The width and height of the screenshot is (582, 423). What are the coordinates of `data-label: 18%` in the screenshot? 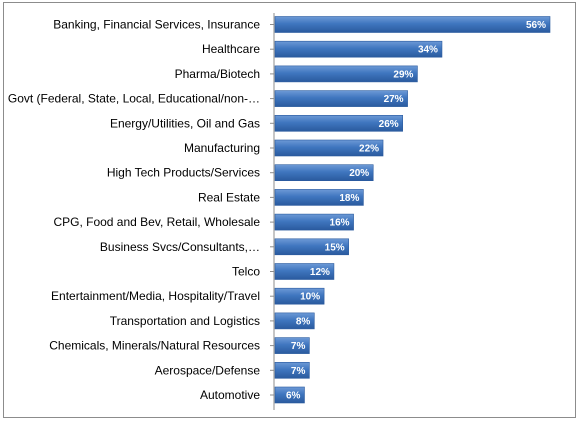 It's located at (349, 198).